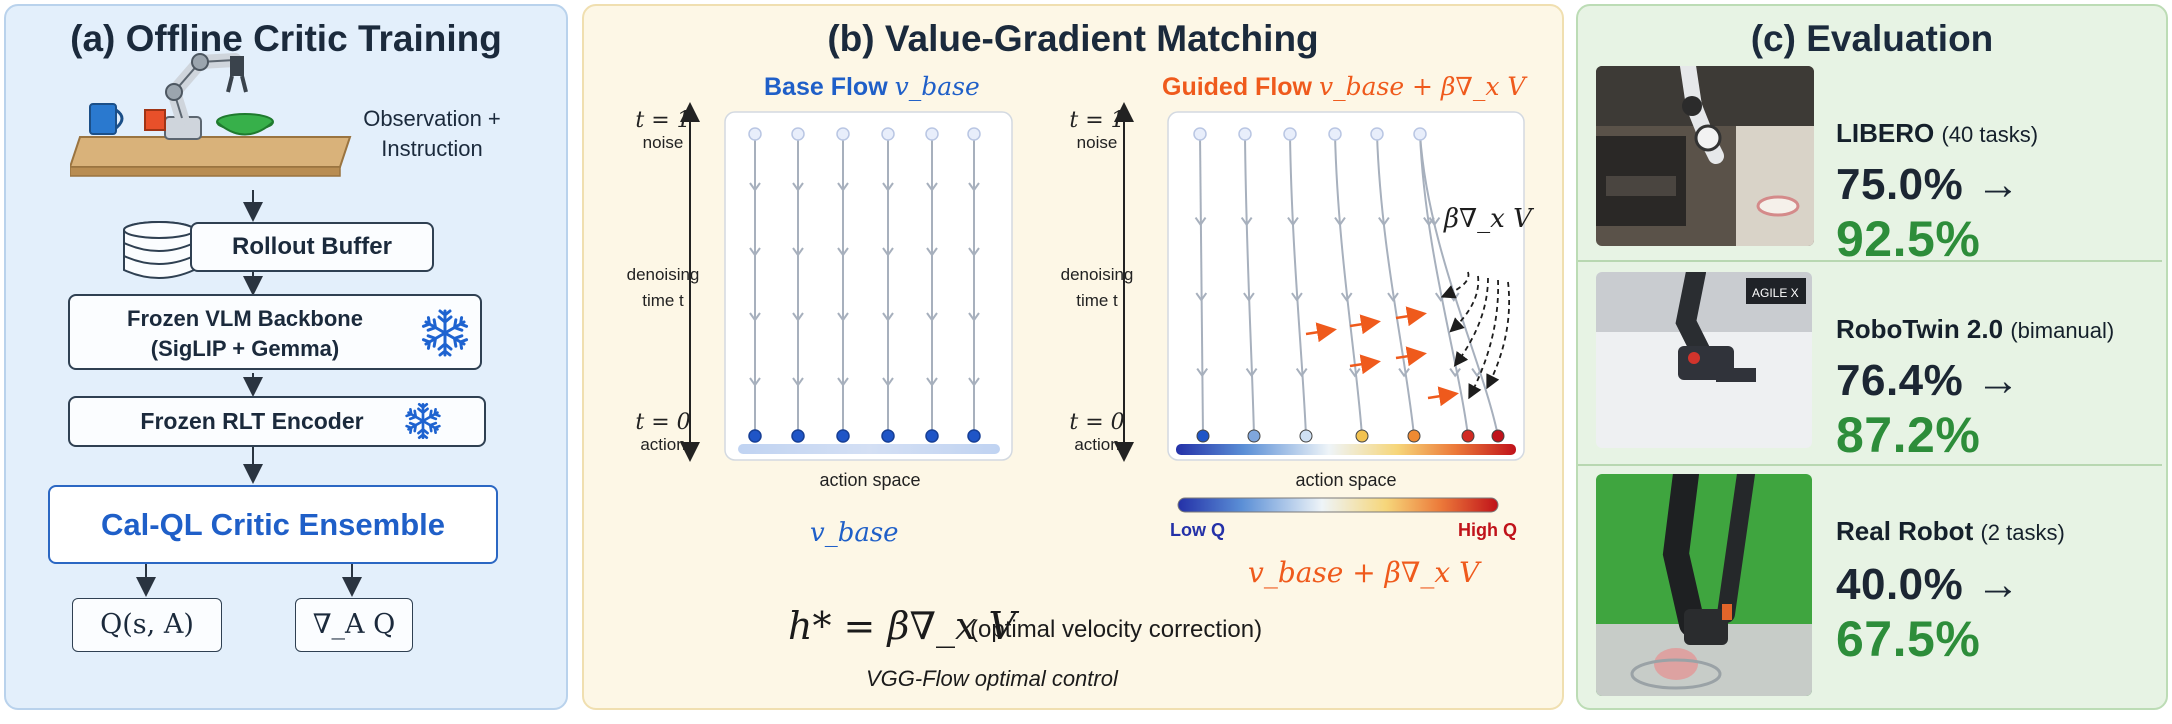 The width and height of the screenshot is (2172, 724). Describe the element at coordinates (854, 533) in the screenshot. I see `base-caption: v_base` at that location.